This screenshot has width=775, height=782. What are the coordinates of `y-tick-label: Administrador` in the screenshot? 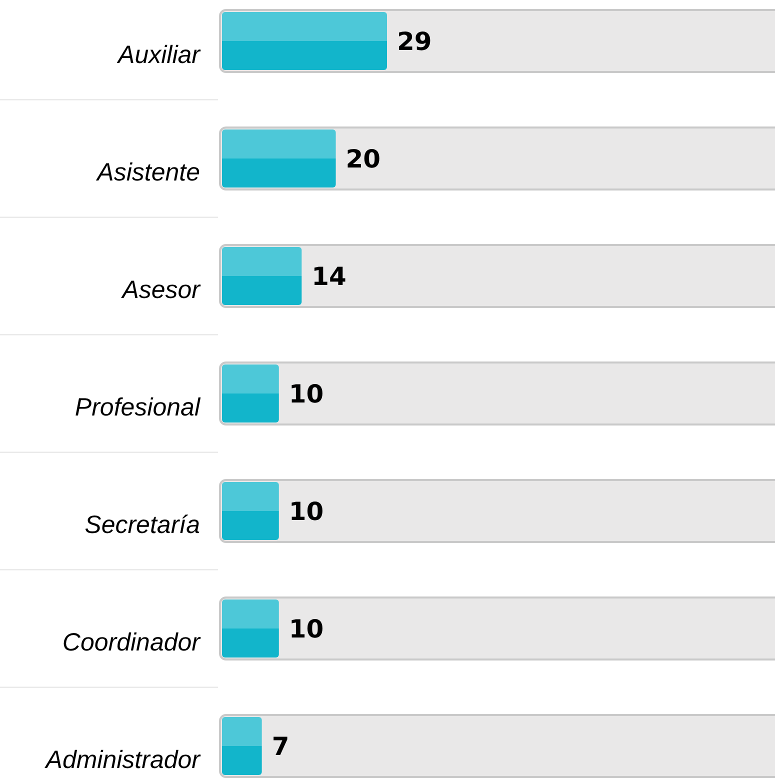 It's located at (123, 760).